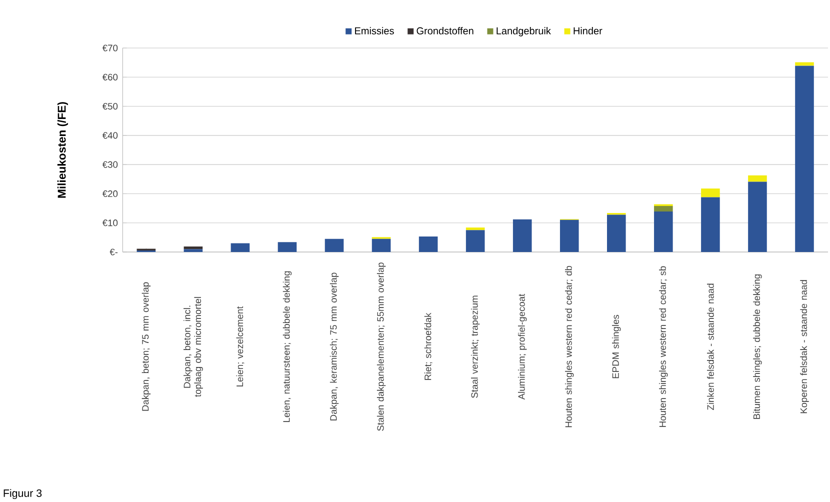 This screenshot has width=830, height=502. Describe the element at coordinates (374, 30) in the screenshot. I see `legend-label: Emissies` at that location.